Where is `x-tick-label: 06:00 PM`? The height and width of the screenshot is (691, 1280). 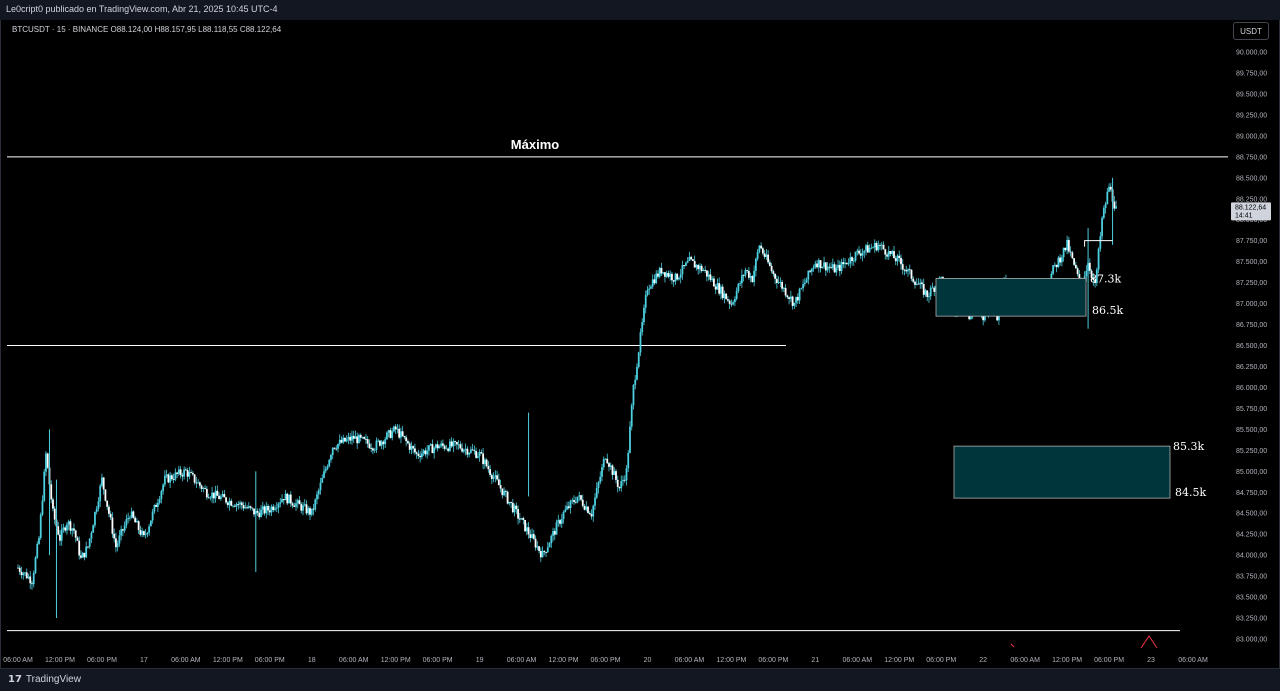 x-tick-label: 06:00 PM is located at coordinates (270, 660).